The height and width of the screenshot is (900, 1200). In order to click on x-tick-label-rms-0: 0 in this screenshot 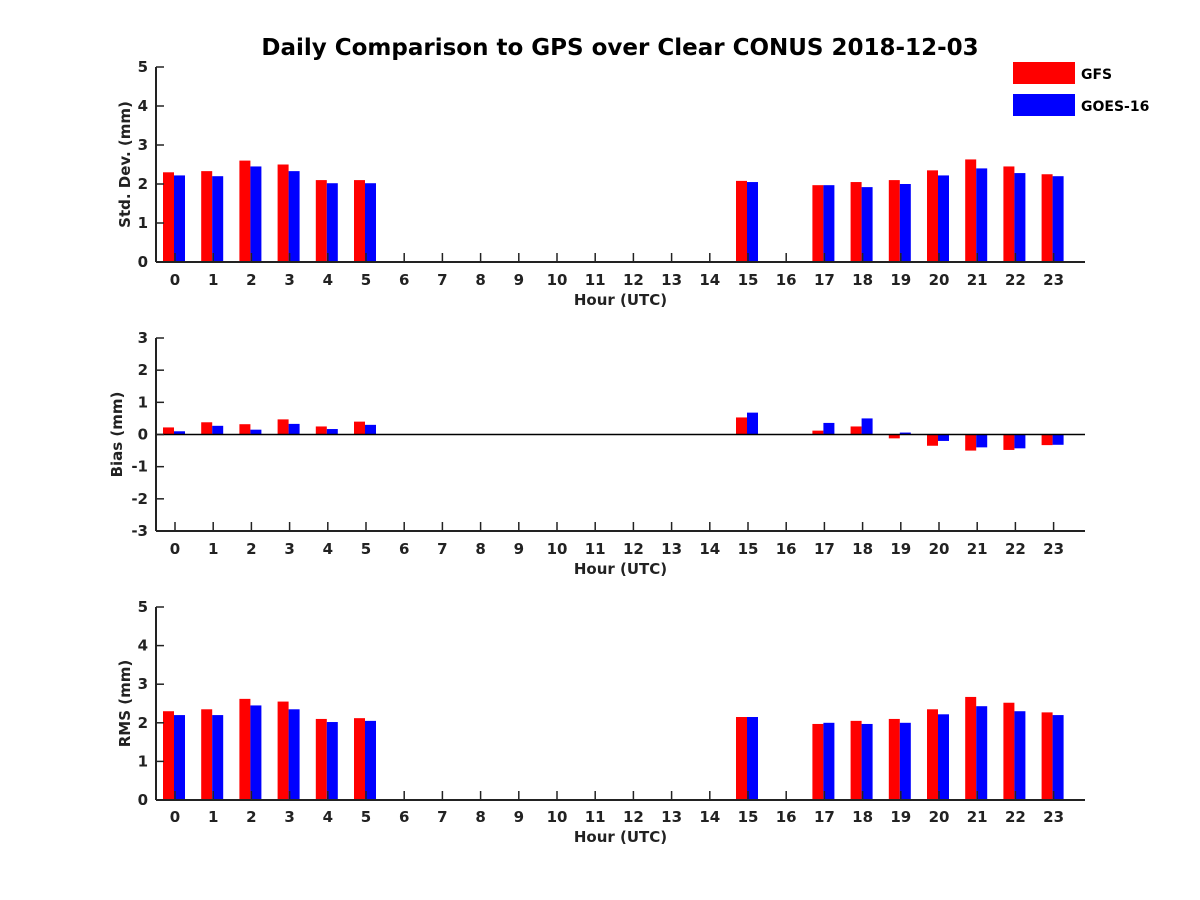, I will do `click(175, 817)`.